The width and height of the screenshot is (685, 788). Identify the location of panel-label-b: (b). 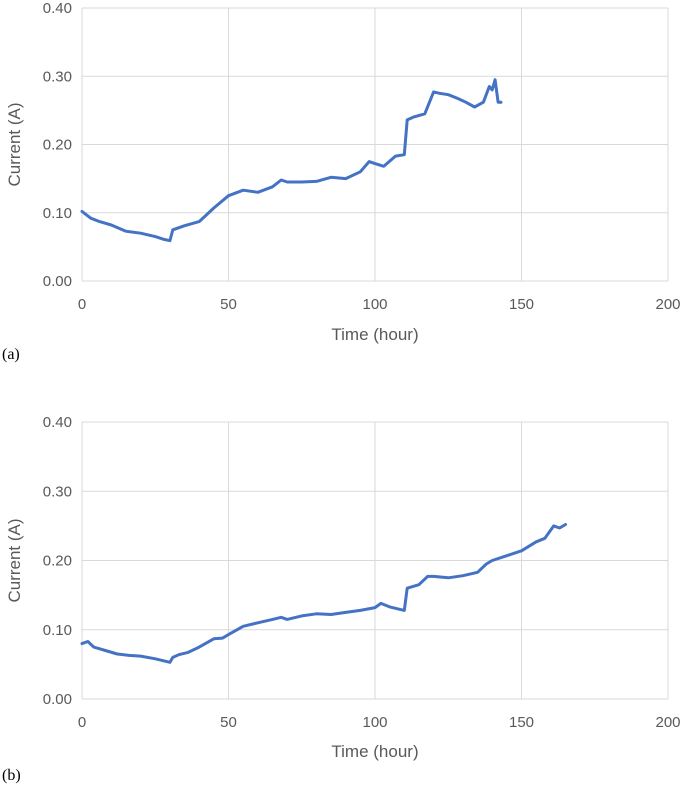
(11, 775).